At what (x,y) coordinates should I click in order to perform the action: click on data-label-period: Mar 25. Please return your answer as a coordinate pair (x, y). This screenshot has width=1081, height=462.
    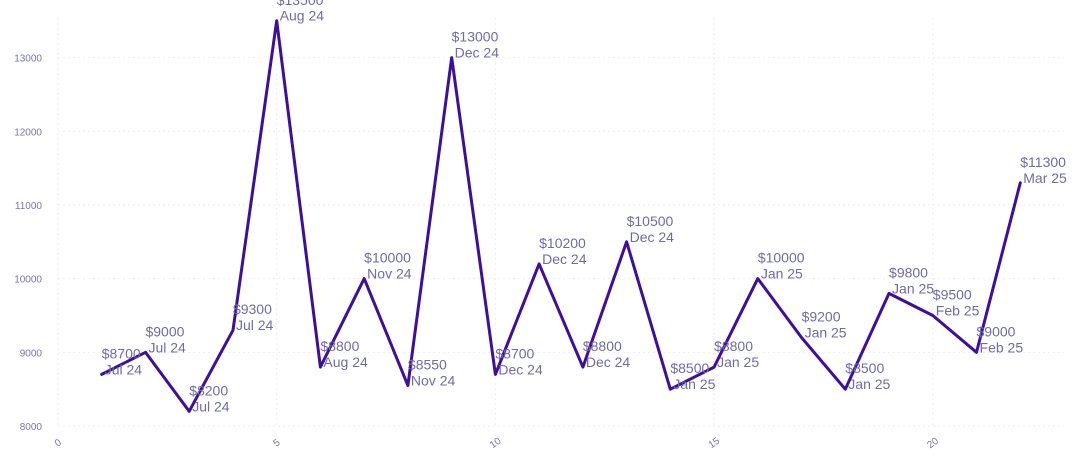
    Looking at the image, I should click on (1045, 178).